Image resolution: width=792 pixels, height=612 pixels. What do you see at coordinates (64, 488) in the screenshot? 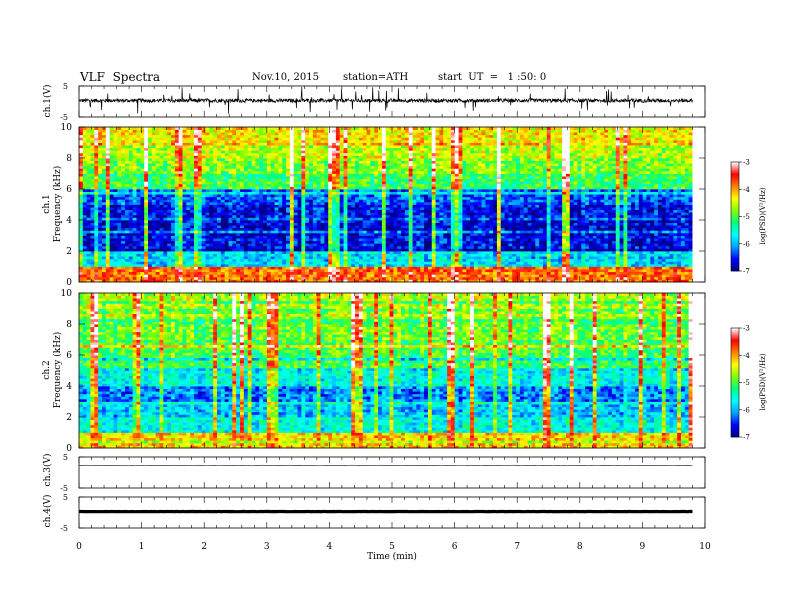
I see `ch3-waveform-ytick-1: -5` at bounding box center [64, 488].